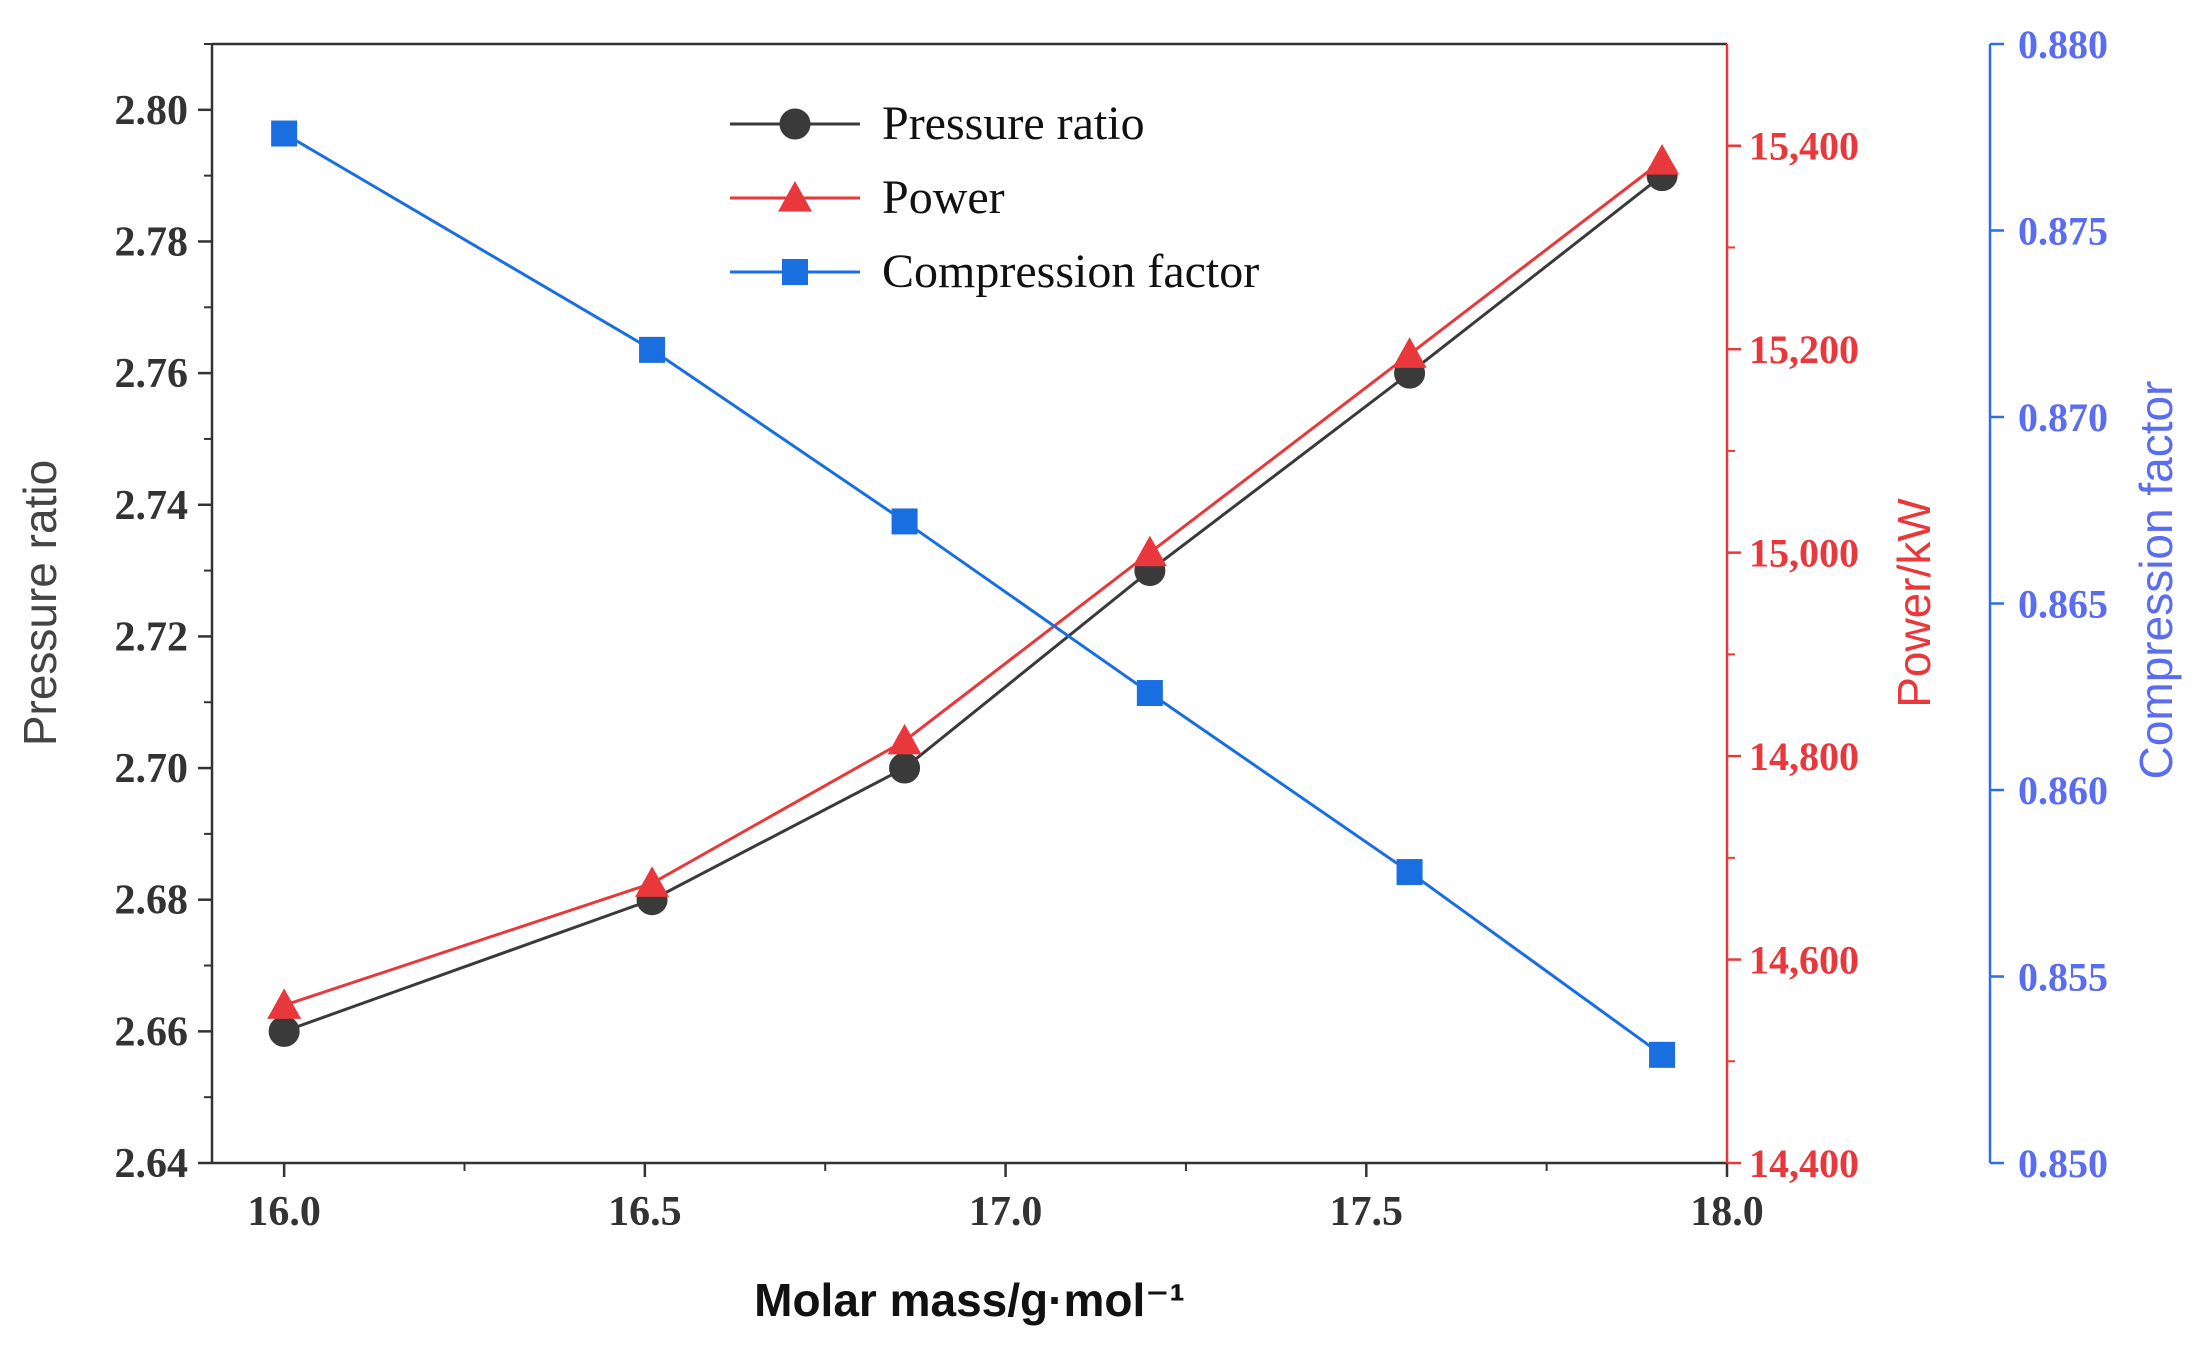 The height and width of the screenshot is (1353, 2204). I want to click on x-tick-label: 17.0, so click(1006, 1212).